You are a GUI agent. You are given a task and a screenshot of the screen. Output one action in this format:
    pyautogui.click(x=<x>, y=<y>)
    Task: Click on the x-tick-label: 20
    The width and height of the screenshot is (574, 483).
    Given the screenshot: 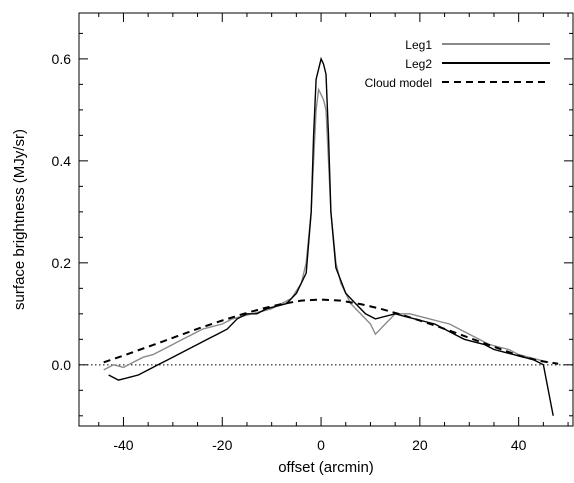 What is the action you would take?
    pyautogui.click(x=420, y=445)
    